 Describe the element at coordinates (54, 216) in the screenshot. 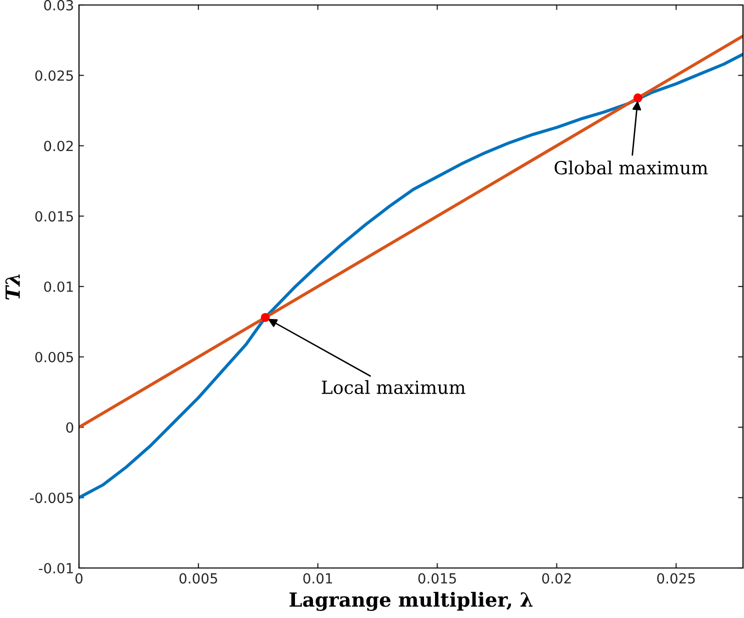

I see `y-tick-label: 0.015` at that location.